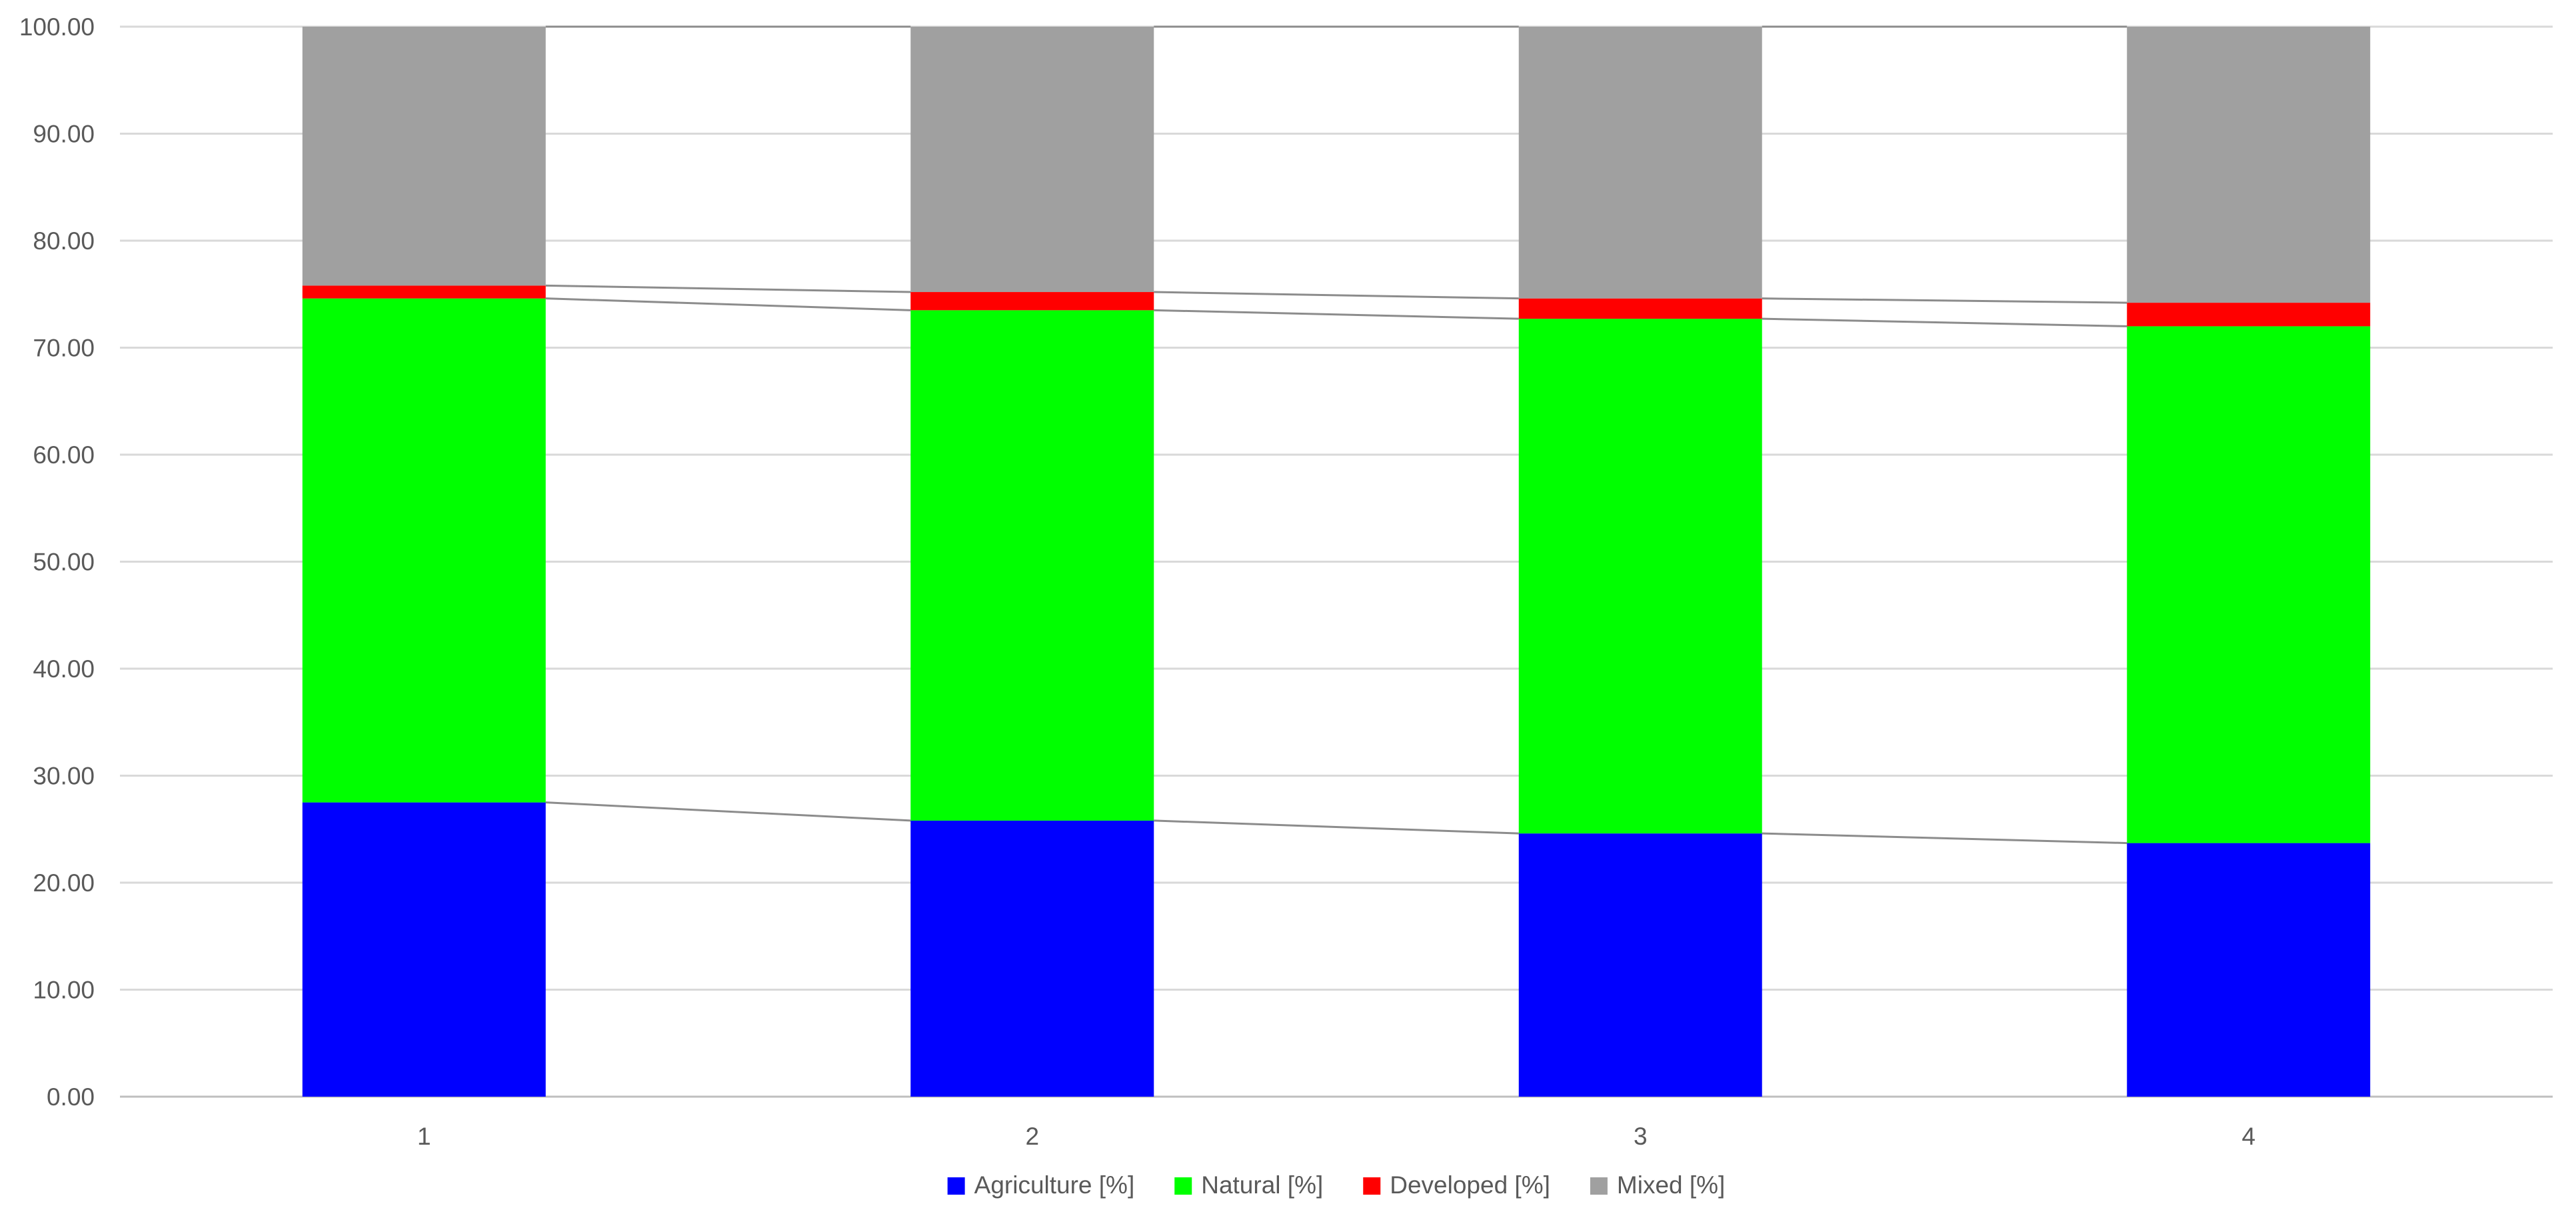 Image resolution: width=2576 pixels, height=1224 pixels. What do you see at coordinates (64, 241) in the screenshot?
I see `y-tick-label: 80.00` at bounding box center [64, 241].